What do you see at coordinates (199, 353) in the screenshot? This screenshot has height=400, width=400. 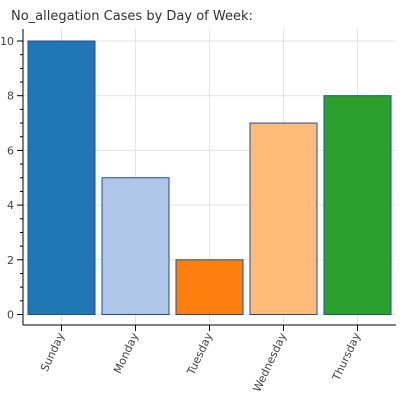 I see `x-tick-label-tuesday: Tuesday` at bounding box center [199, 353].